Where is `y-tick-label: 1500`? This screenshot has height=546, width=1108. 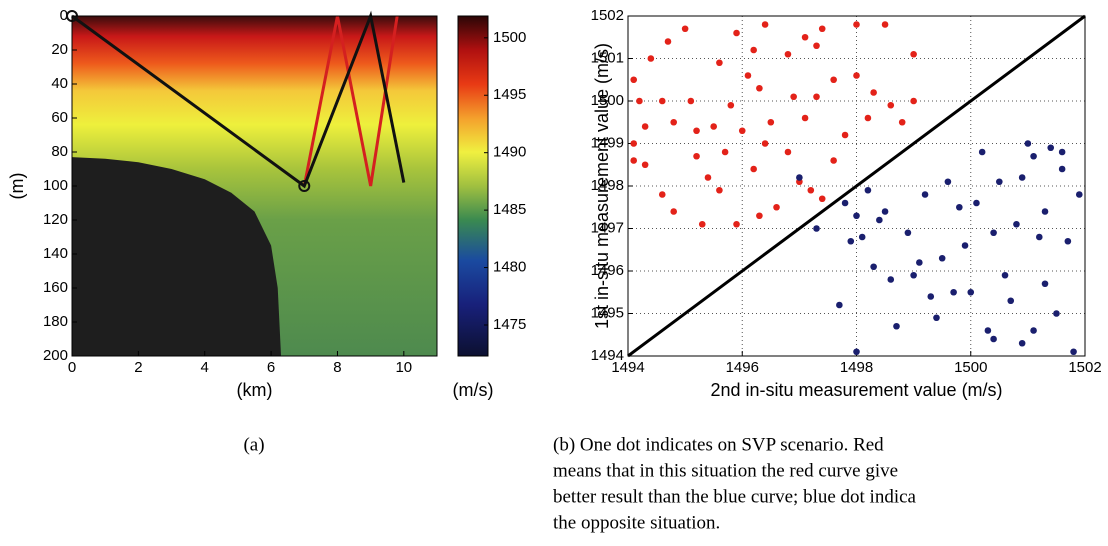 y-tick-label: 1500 is located at coordinates (607, 100).